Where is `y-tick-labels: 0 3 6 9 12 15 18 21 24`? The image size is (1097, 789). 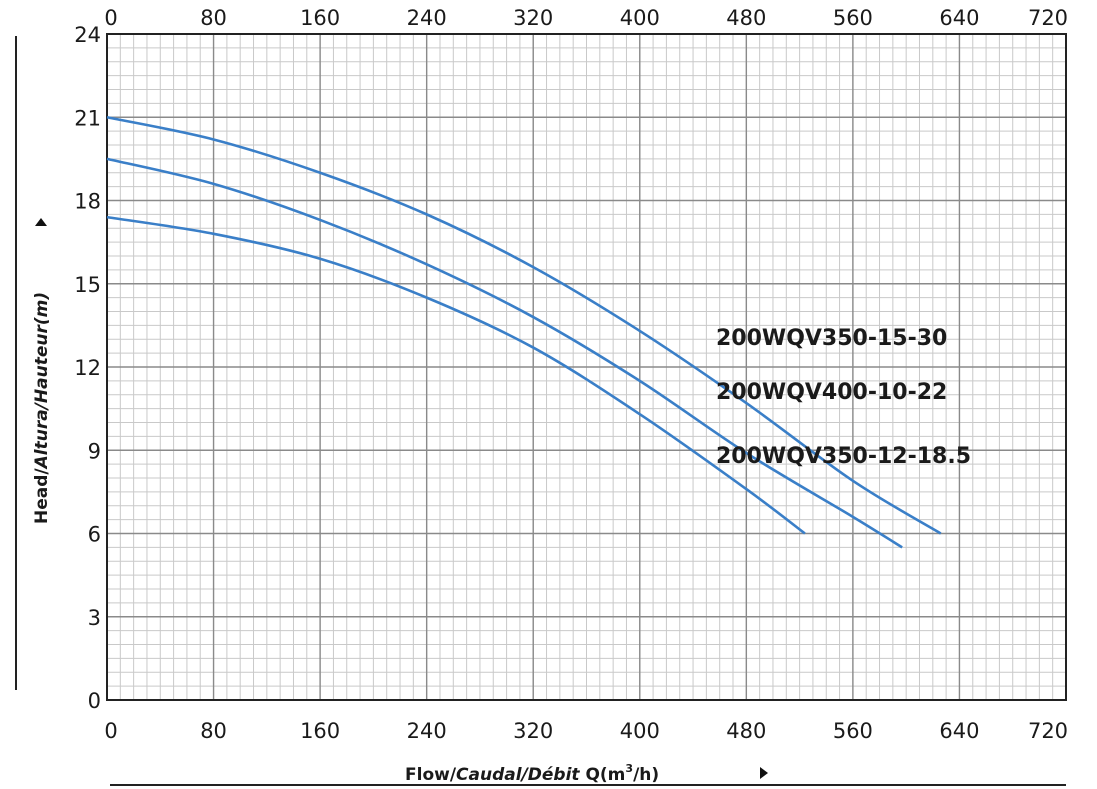
y-tick-labels: 0 3 6 9 12 15 18 21 24 is located at coordinates (87, 368).